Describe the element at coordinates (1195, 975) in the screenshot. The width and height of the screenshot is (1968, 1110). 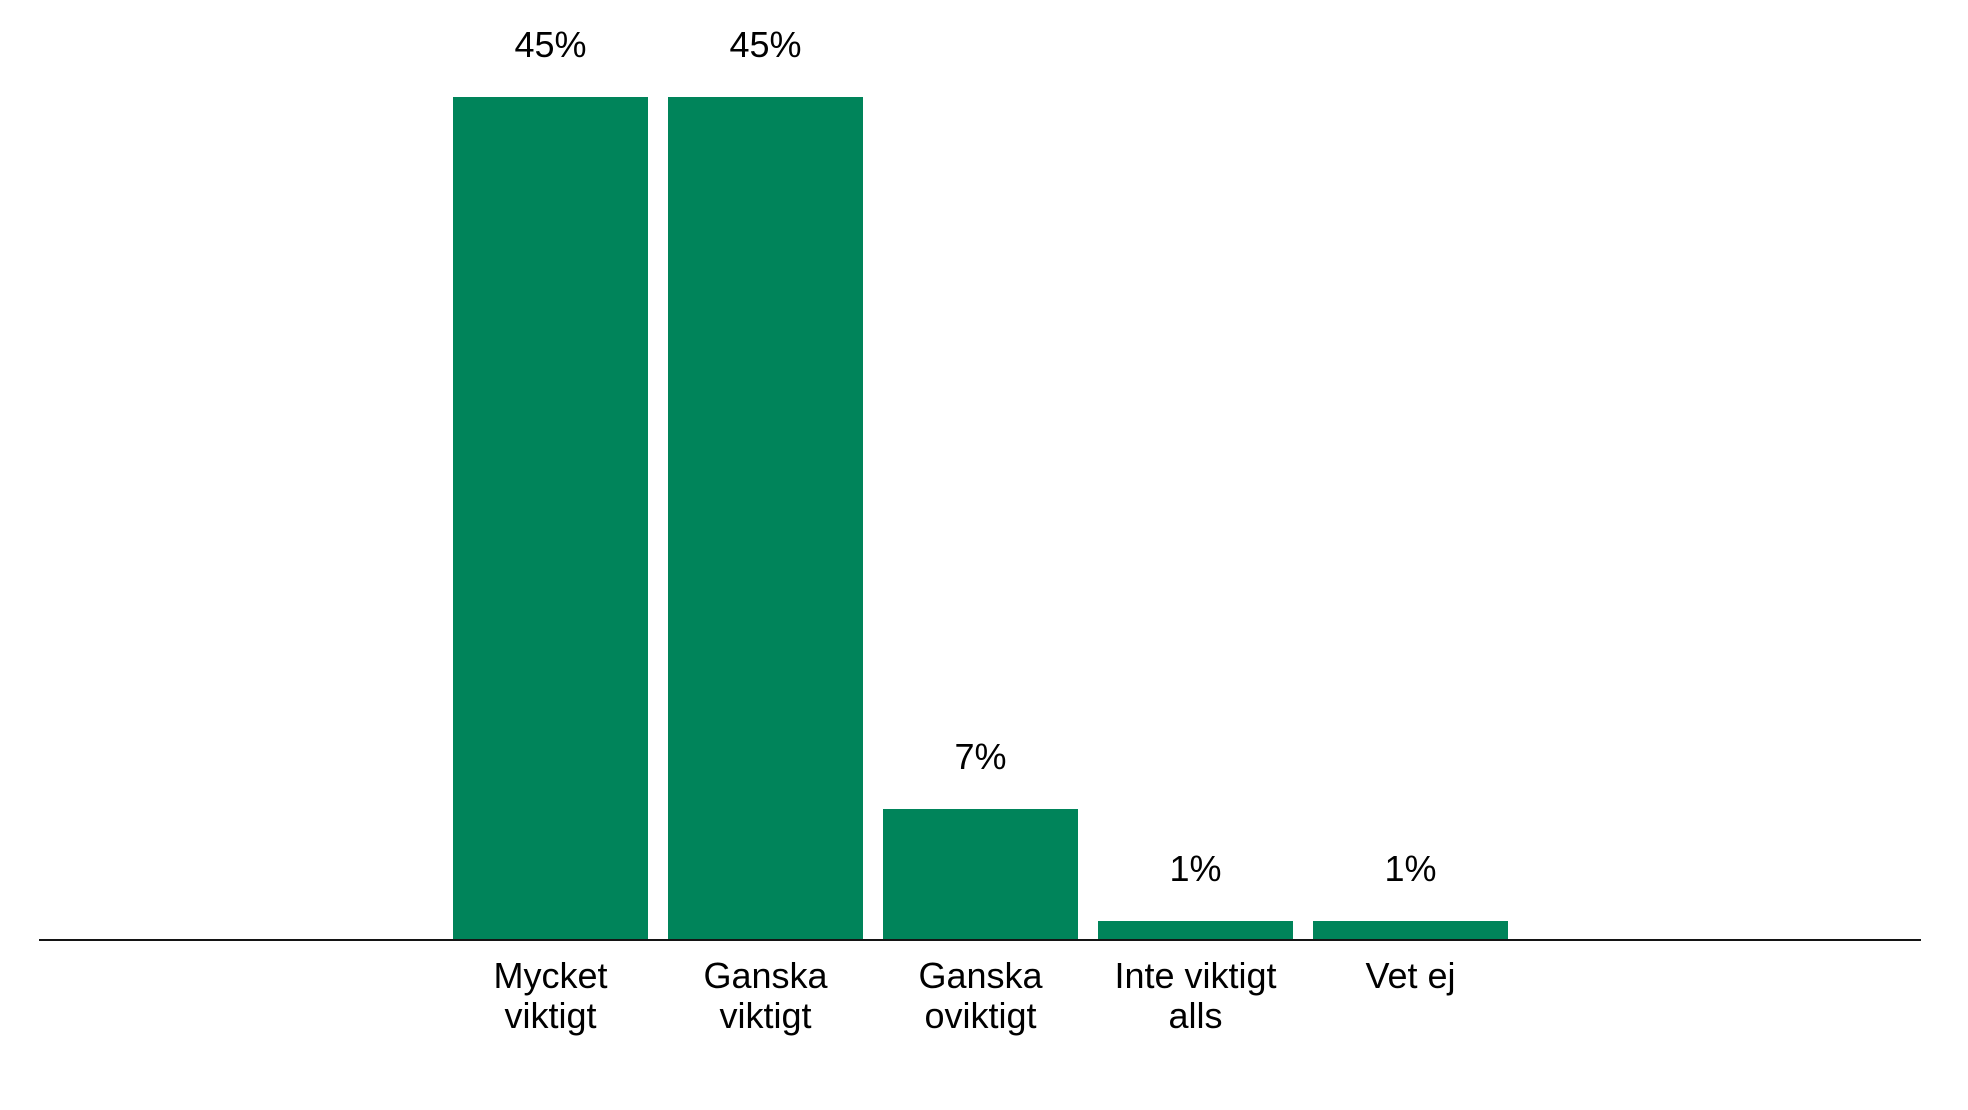
I see `x-axis-label-line: Inte viktigt` at that location.